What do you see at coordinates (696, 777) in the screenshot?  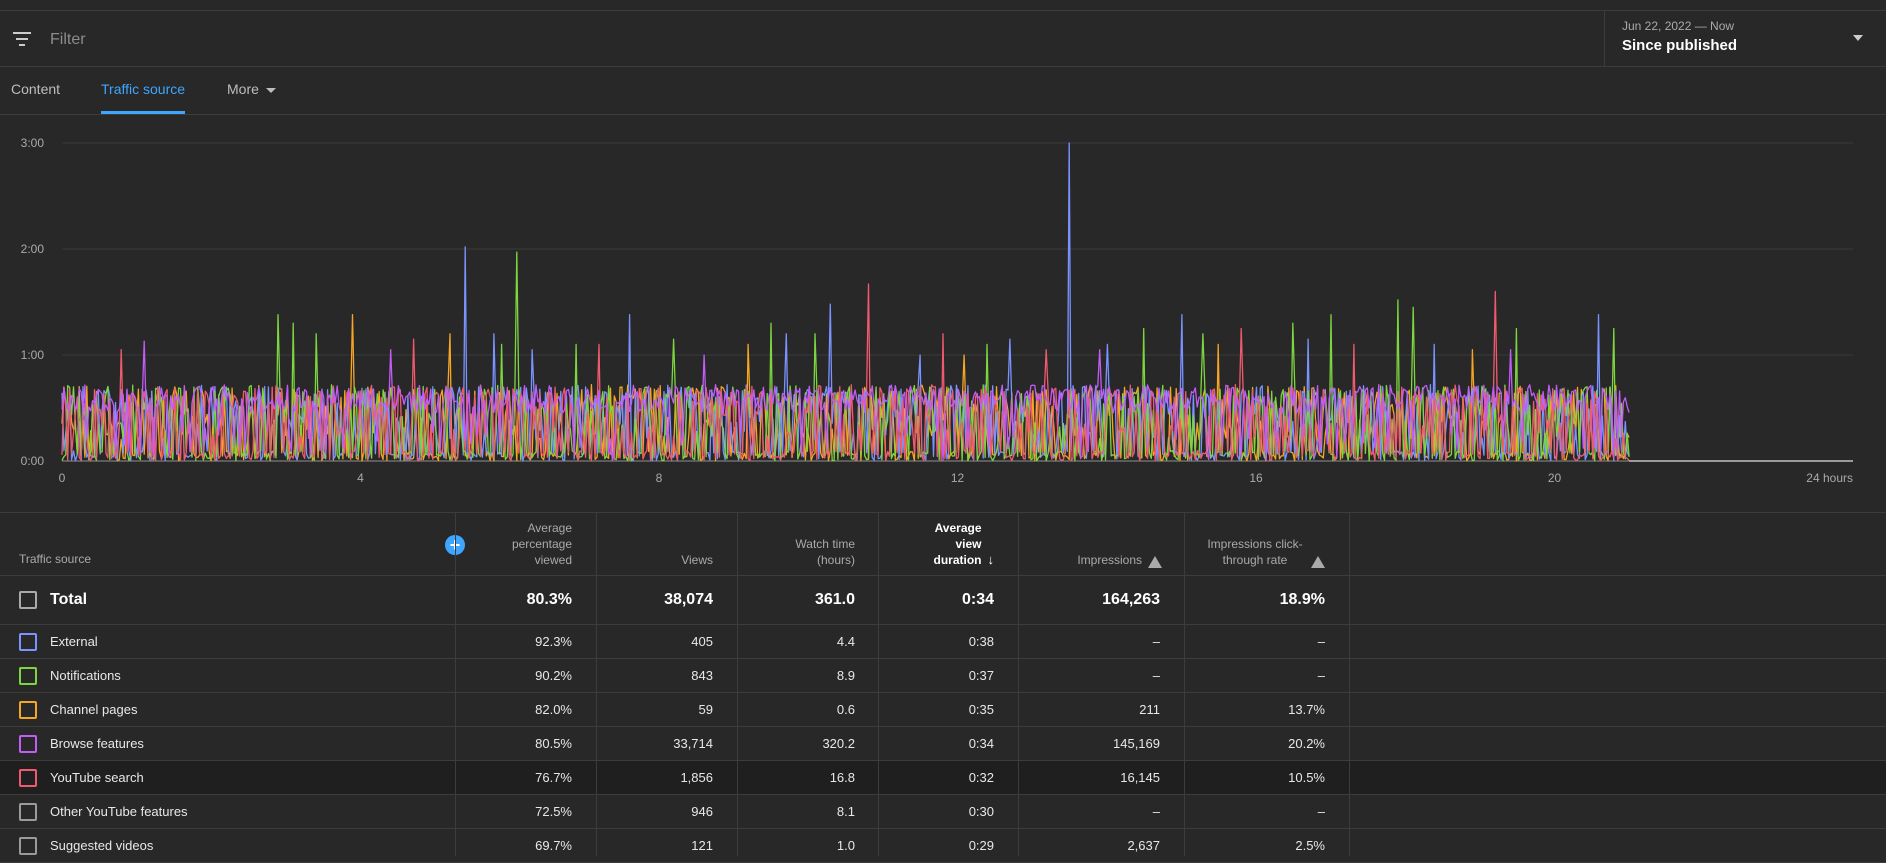 I see `cell-views: 1,856` at bounding box center [696, 777].